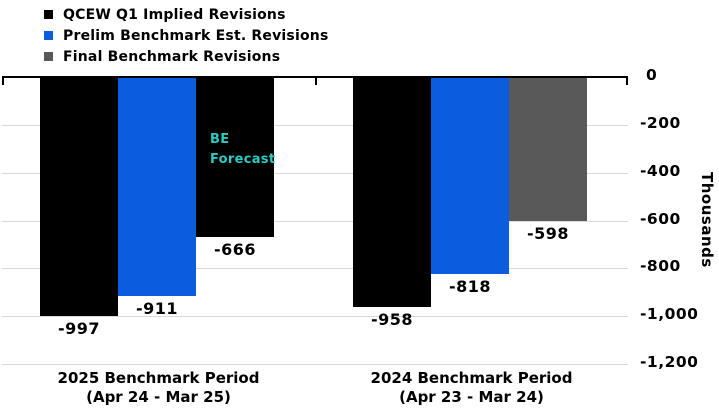  I want to click on bar-value-label-final-benchmark-revisions-2025: -666, so click(235, 250).